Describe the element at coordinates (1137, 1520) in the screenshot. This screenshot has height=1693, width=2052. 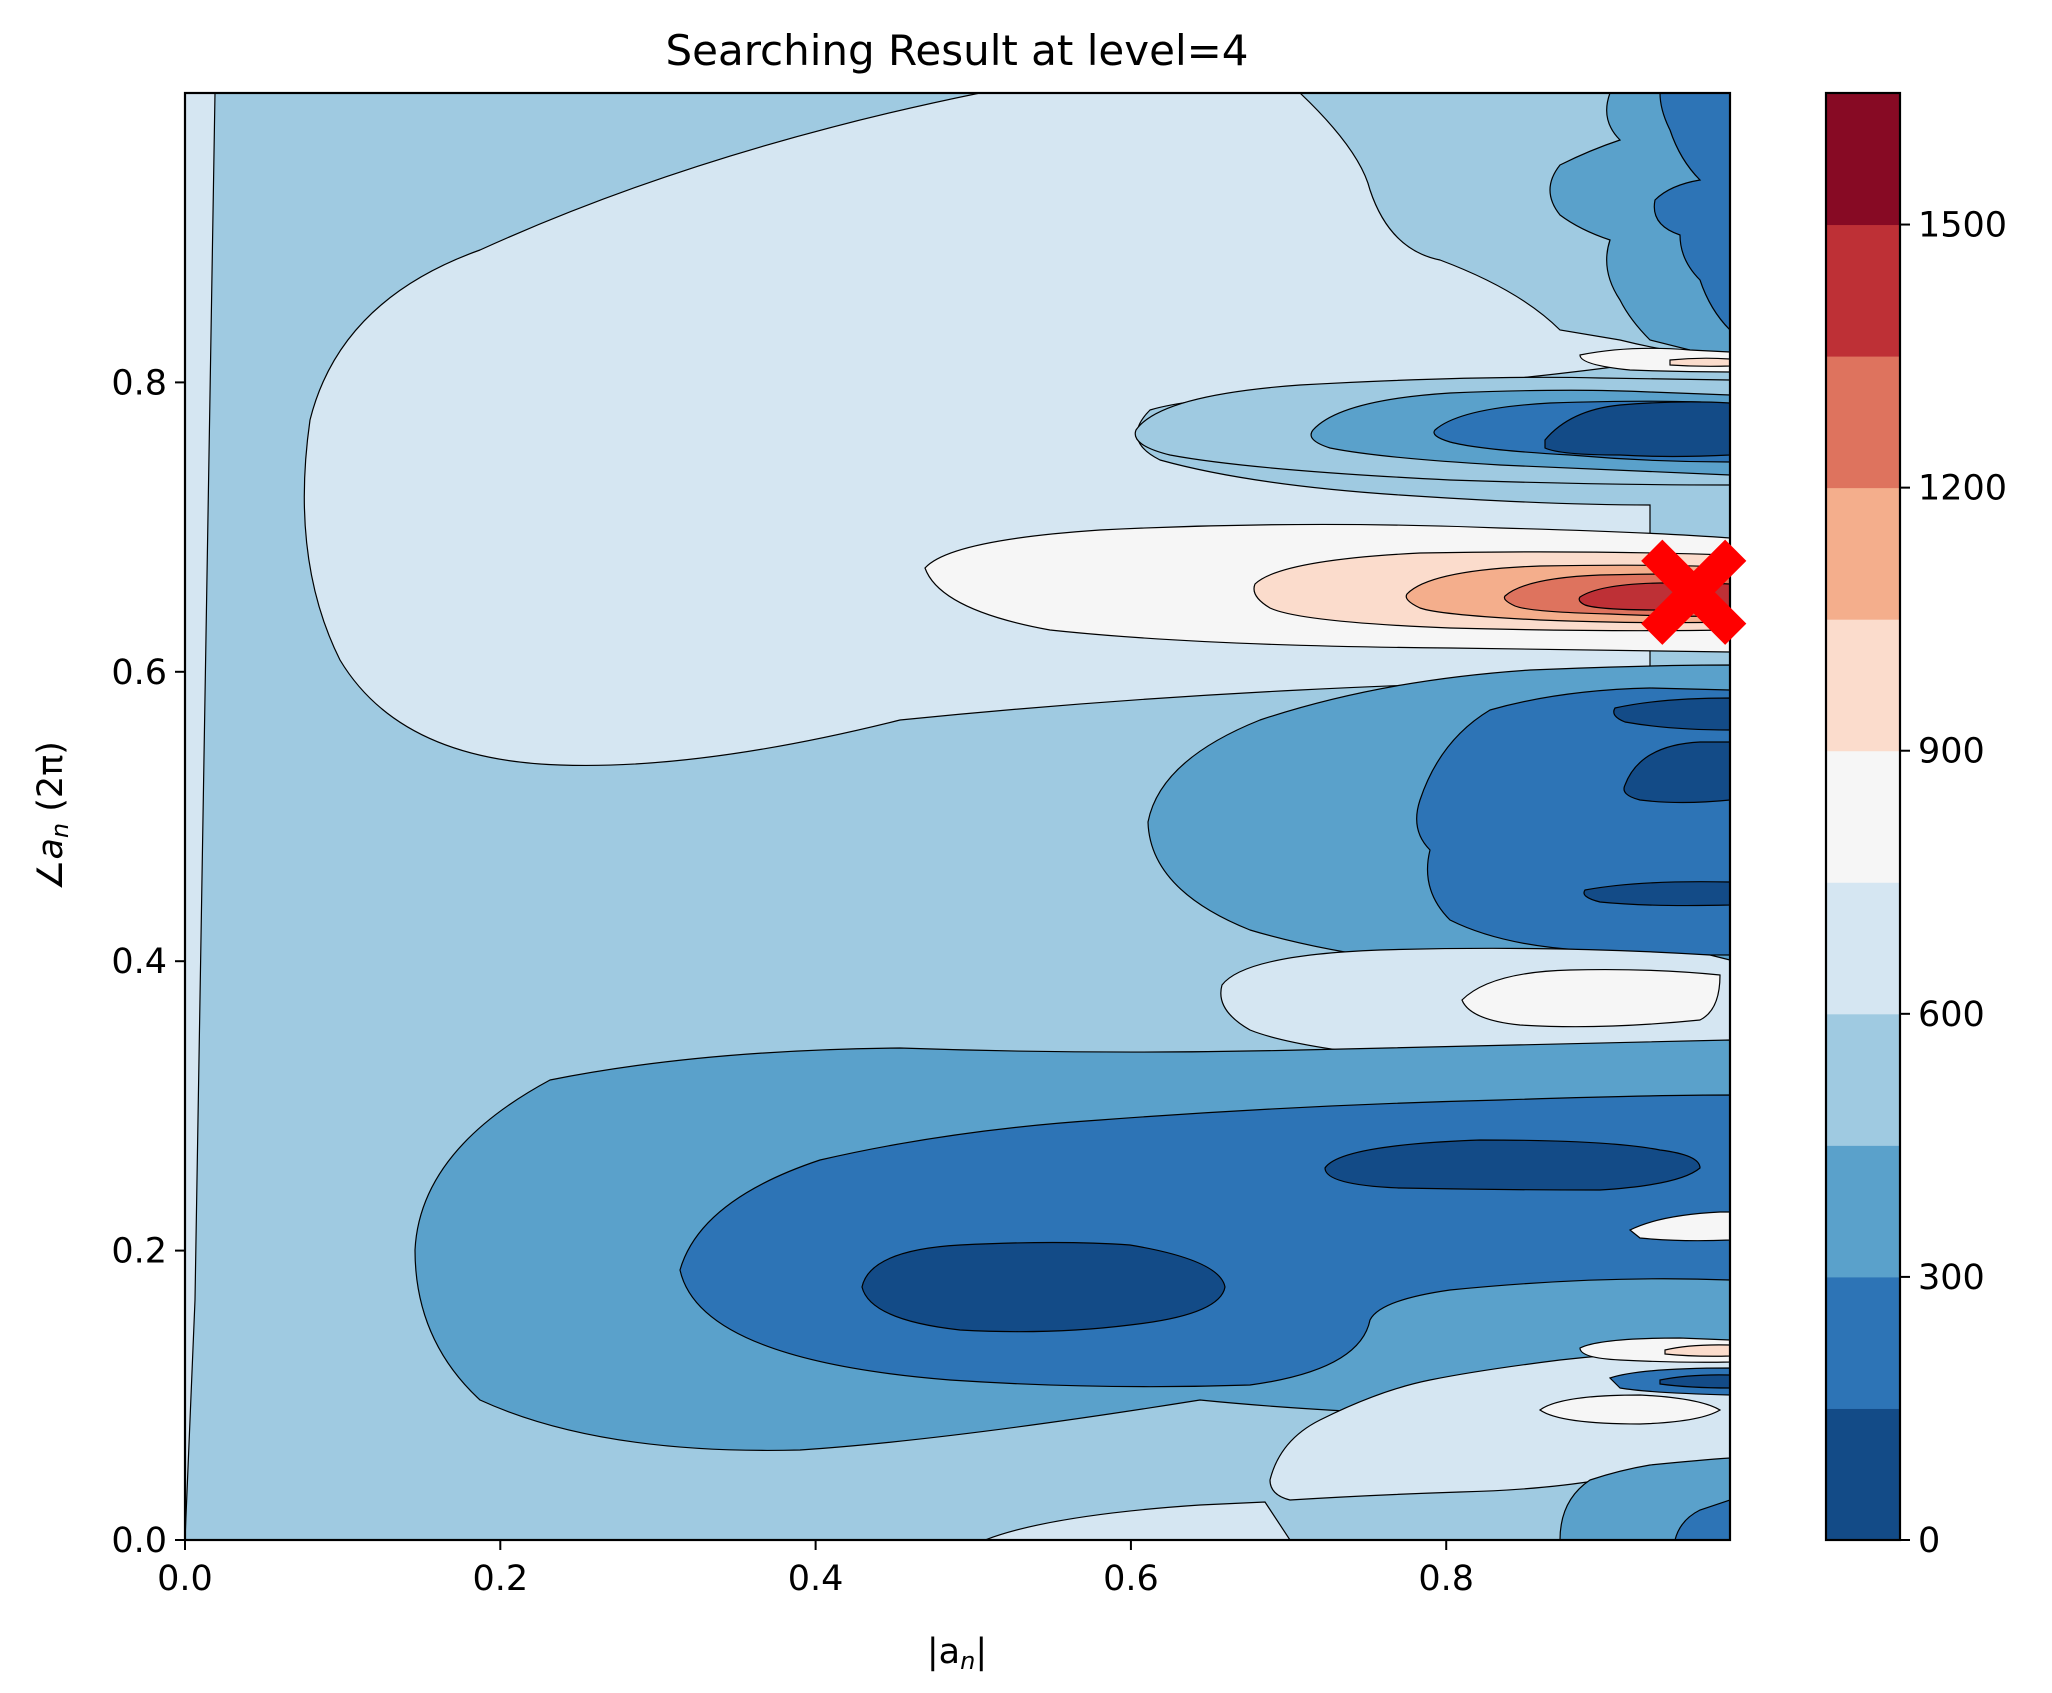
I see `contour-region-bottom-center-light` at that location.